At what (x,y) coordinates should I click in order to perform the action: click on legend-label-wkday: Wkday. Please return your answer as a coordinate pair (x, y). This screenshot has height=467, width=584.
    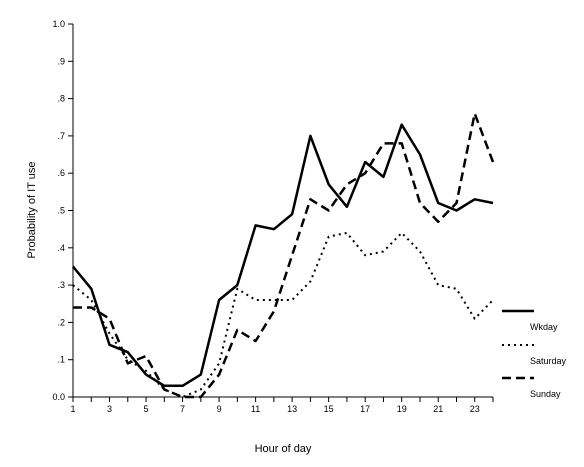
    Looking at the image, I should click on (544, 327).